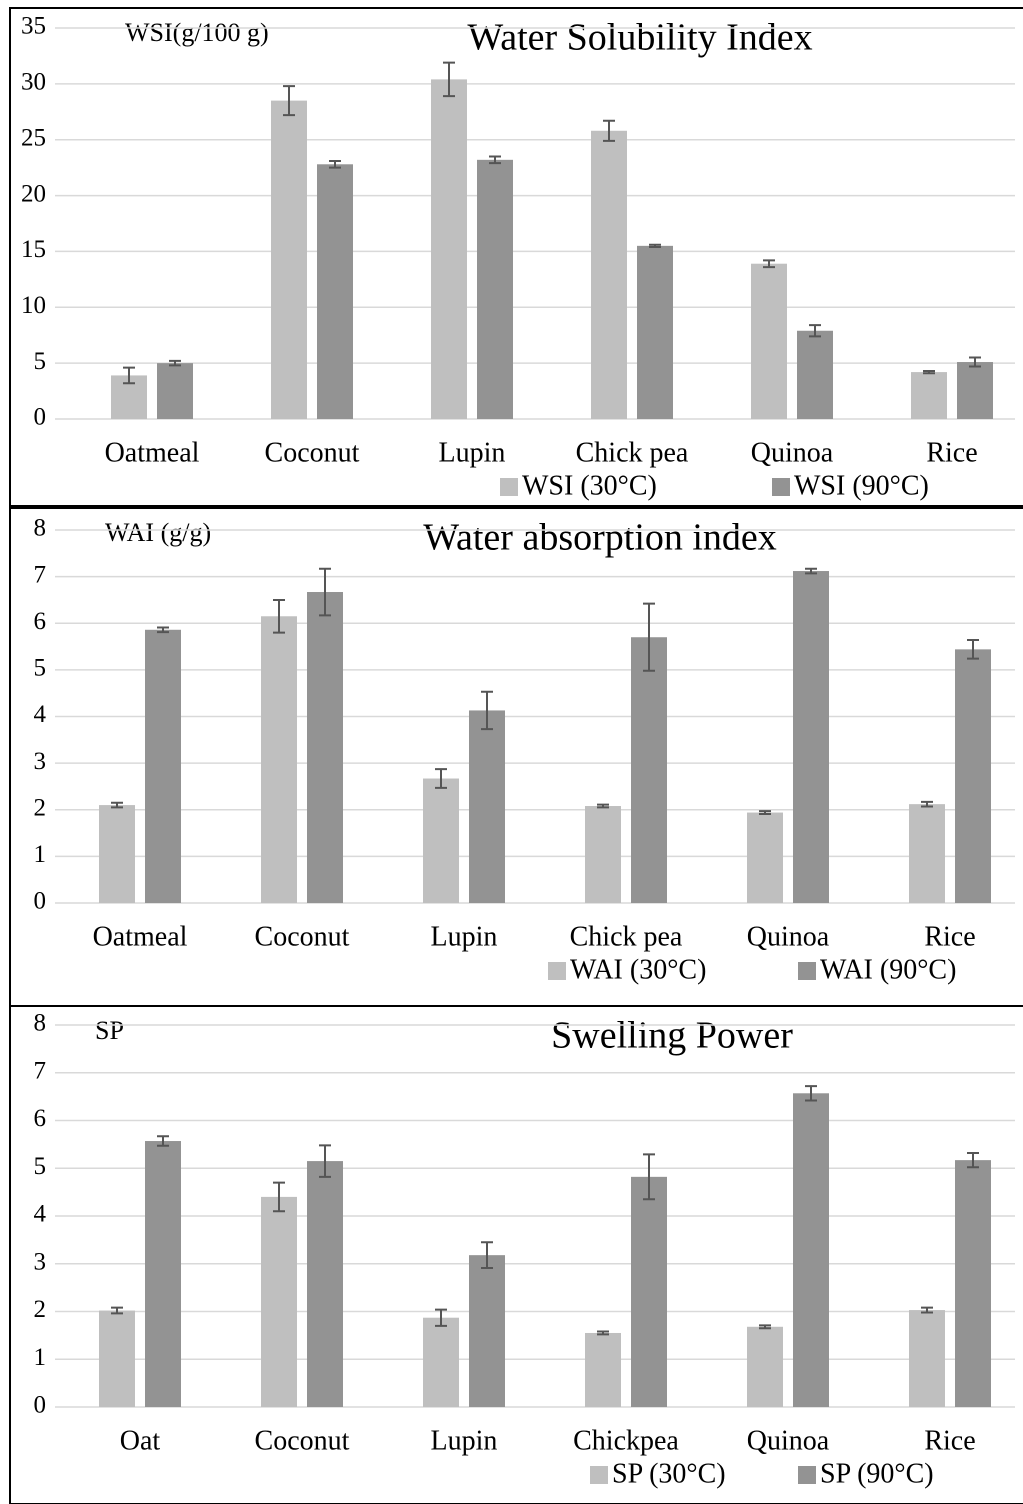 Image resolution: width=1023 pixels, height=1504 pixels. Describe the element at coordinates (626, 1440) in the screenshot. I see `x-tick-label: Chickpea` at that location.